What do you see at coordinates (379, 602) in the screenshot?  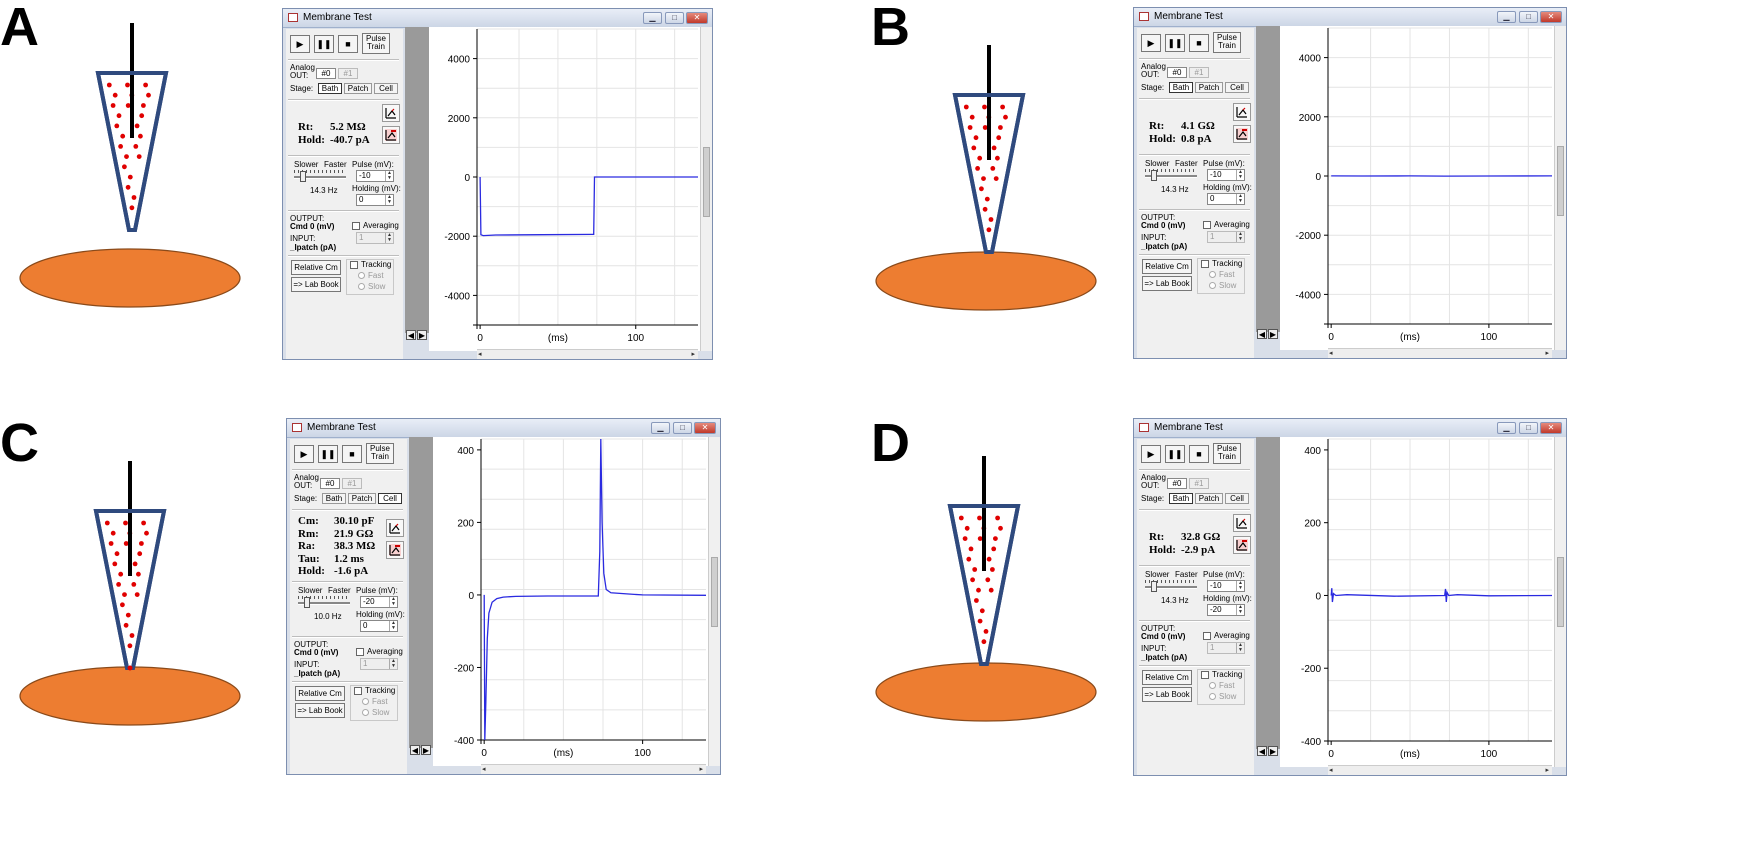 I see `pulse-input: -20 ▲ ▼` at bounding box center [379, 602].